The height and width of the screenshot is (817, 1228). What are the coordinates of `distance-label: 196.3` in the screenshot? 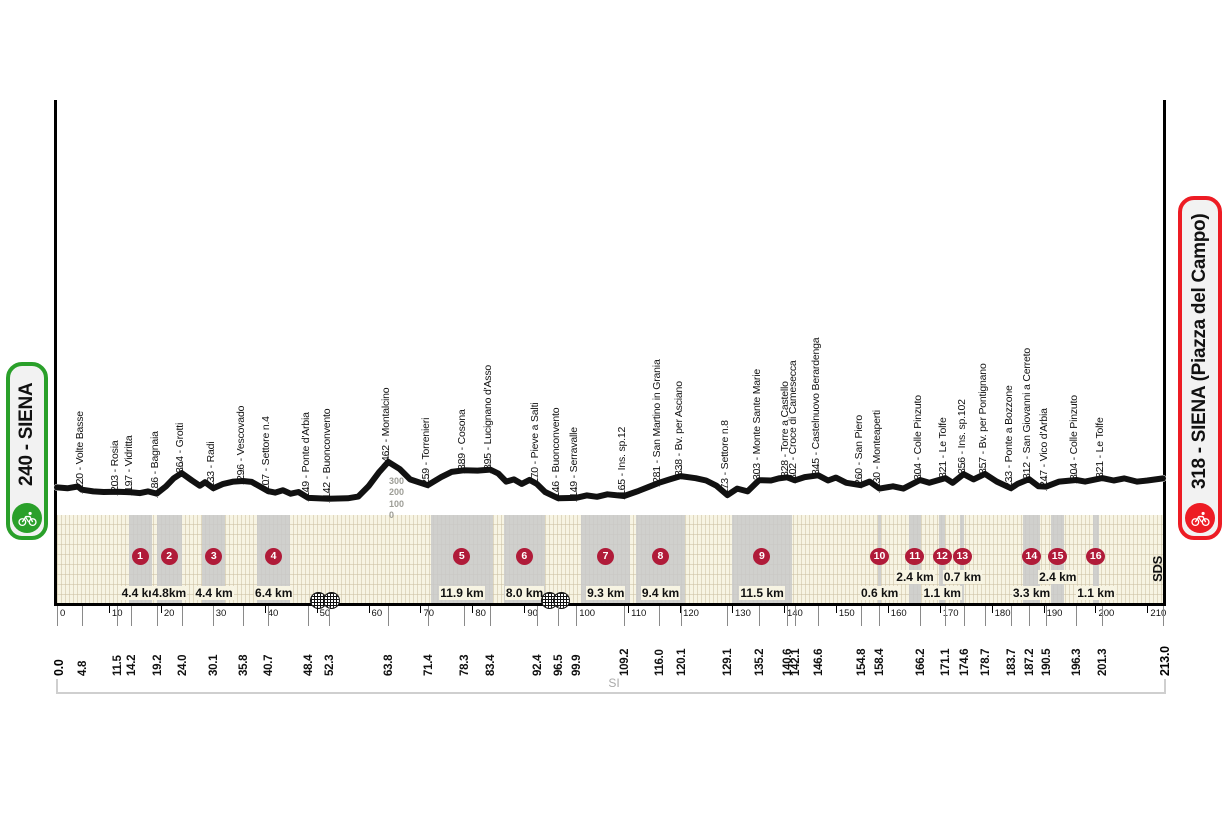 It's located at (1077, 662).